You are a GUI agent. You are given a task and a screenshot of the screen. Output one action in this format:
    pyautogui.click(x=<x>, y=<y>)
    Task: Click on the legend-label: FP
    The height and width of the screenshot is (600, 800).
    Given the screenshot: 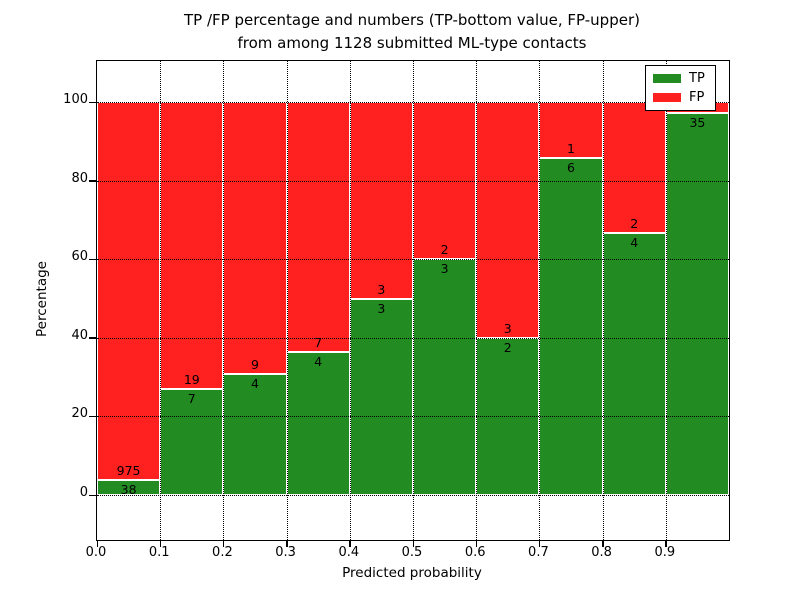 What is the action you would take?
    pyautogui.click(x=697, y=97)
    